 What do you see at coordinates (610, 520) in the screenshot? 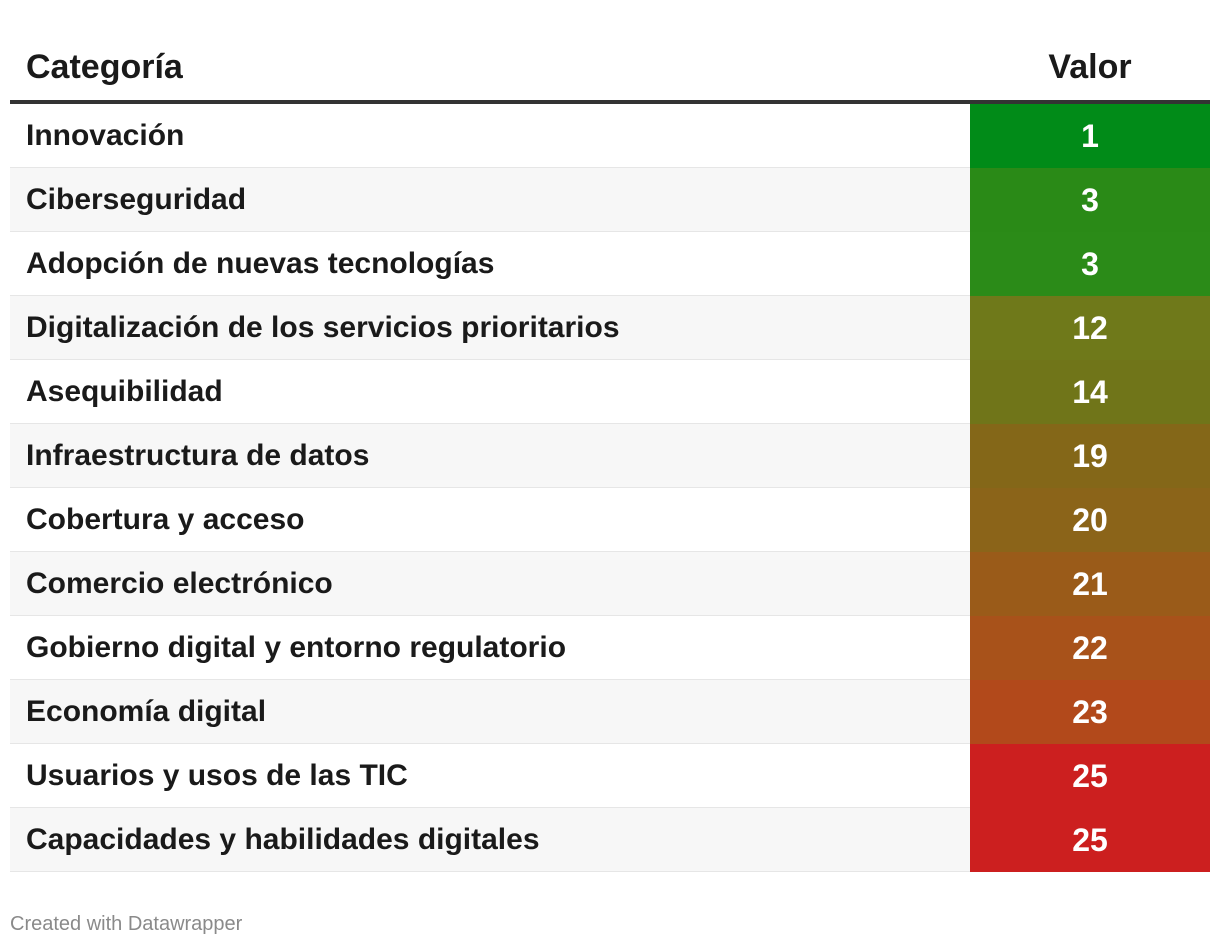
I see `table-row: Cobertura y acceso 20` at bounding box center [610, 520].